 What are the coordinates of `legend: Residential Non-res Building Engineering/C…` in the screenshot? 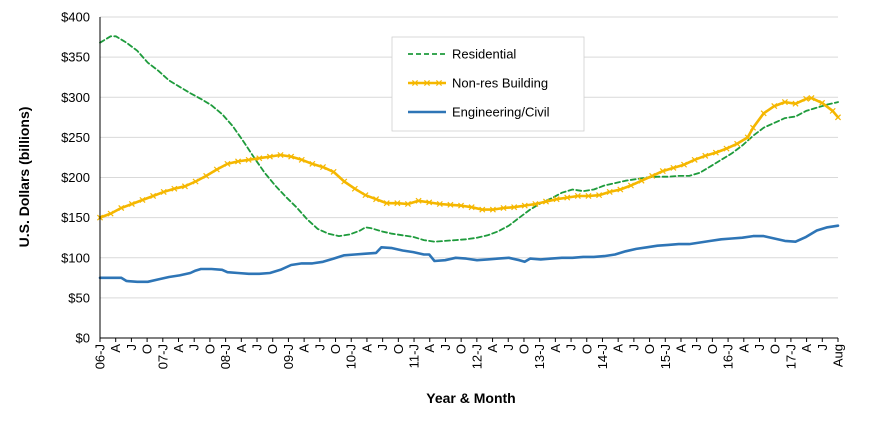 It's located at (488, 84).